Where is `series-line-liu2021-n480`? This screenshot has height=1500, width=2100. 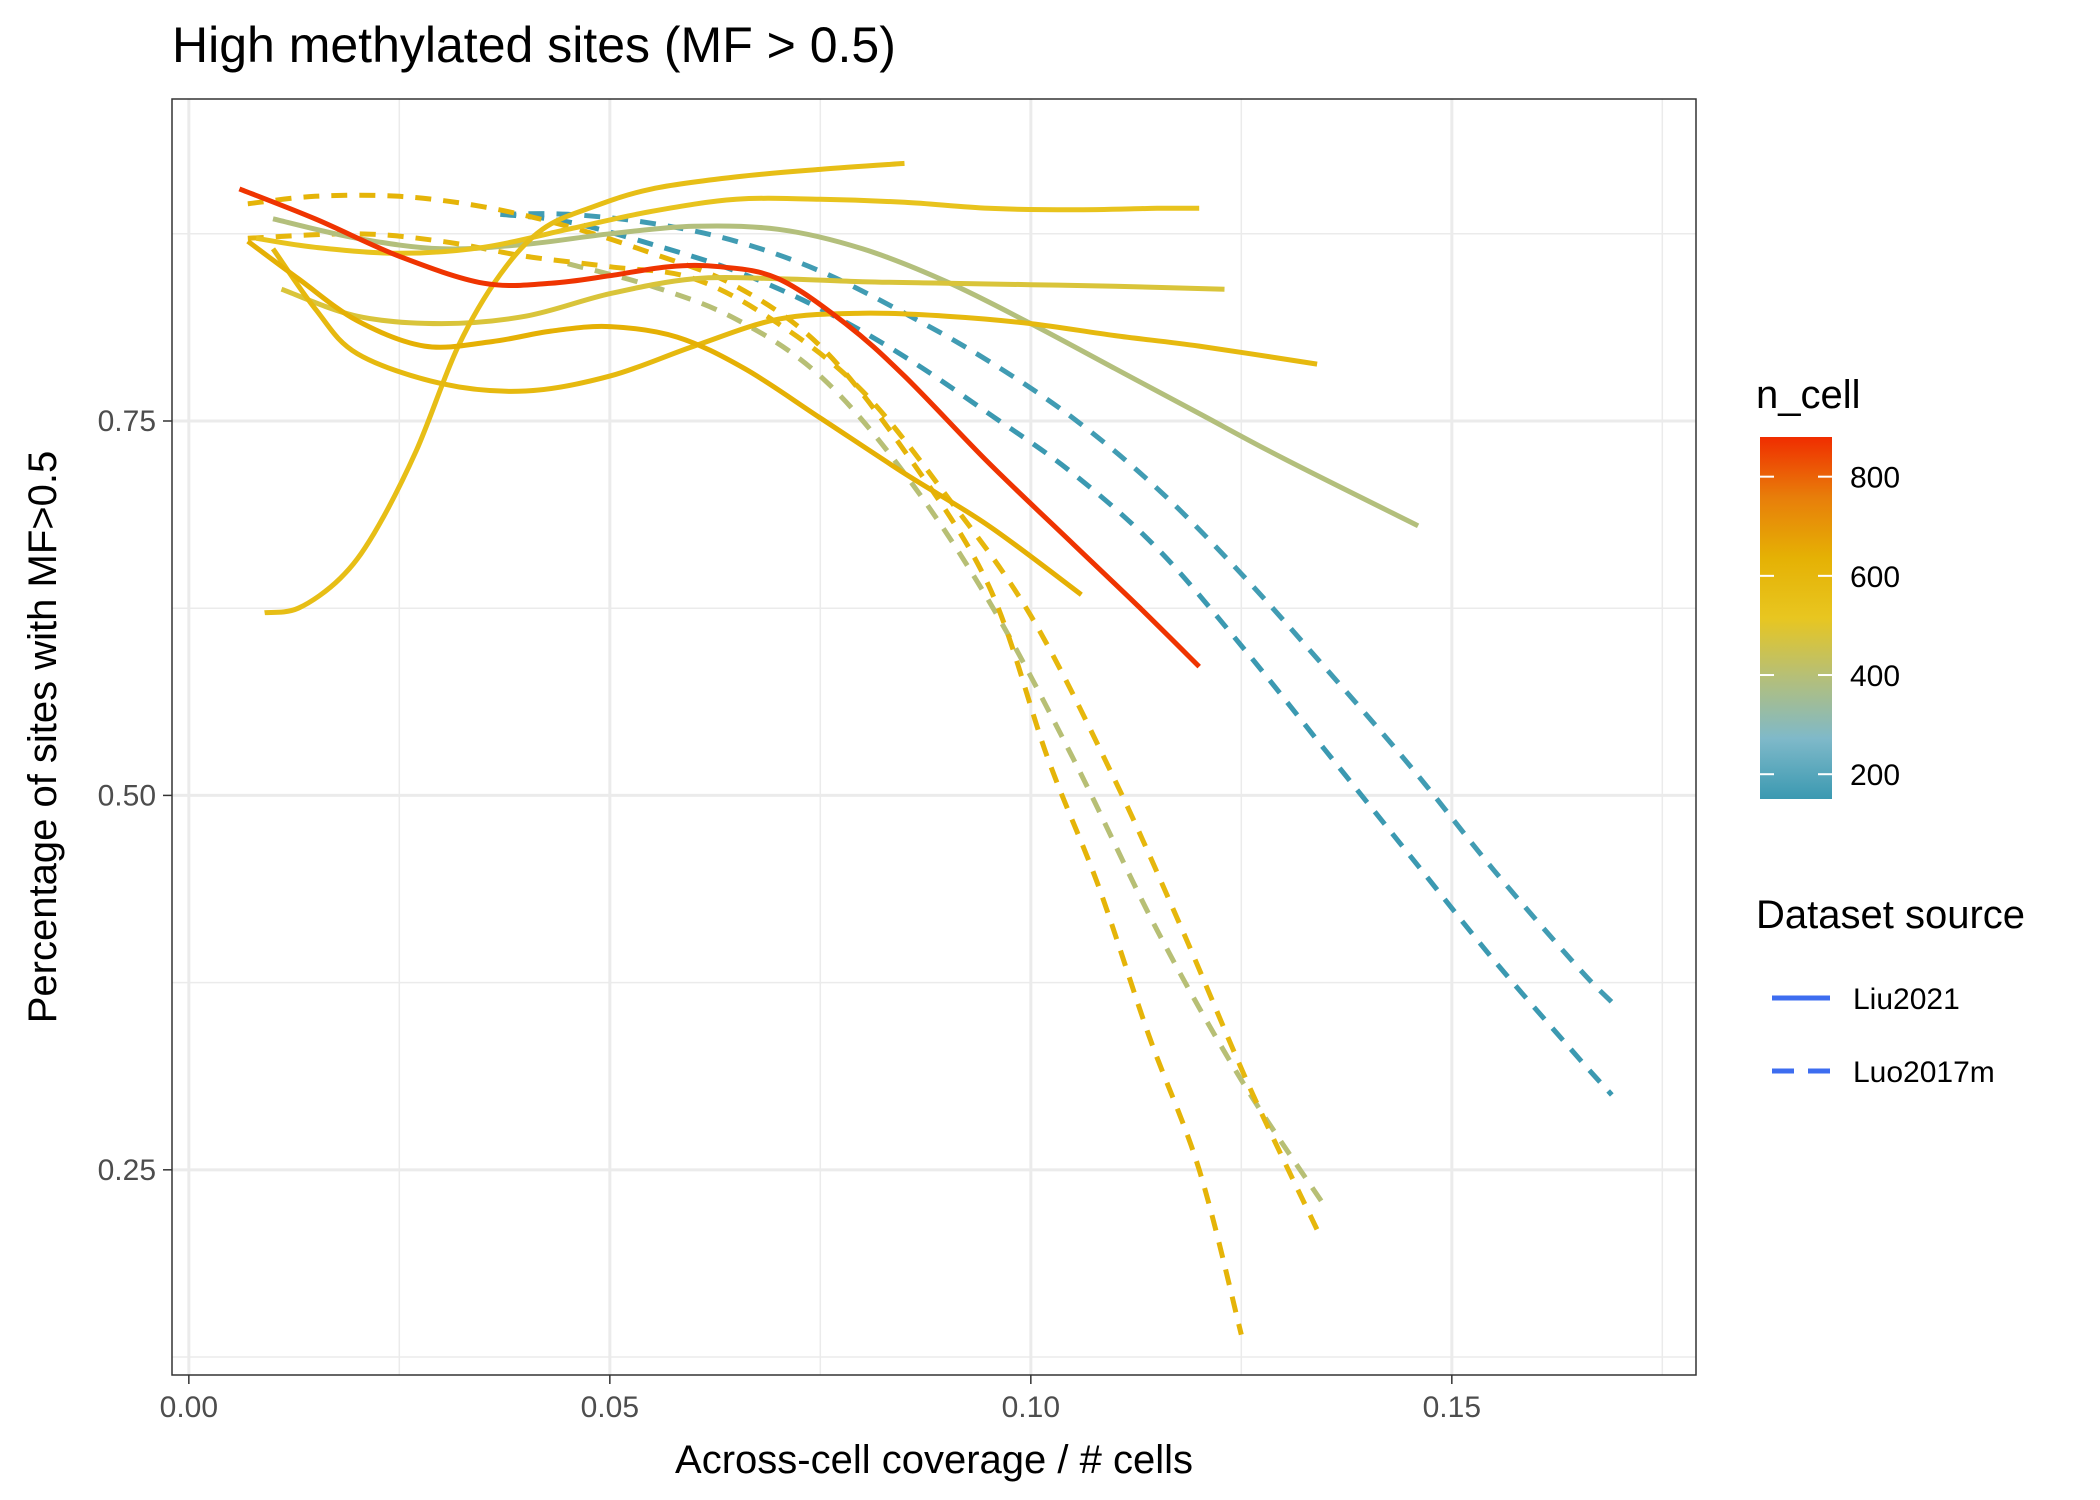
series-line-liu2021-n480 is located at coordinates (752, 300).